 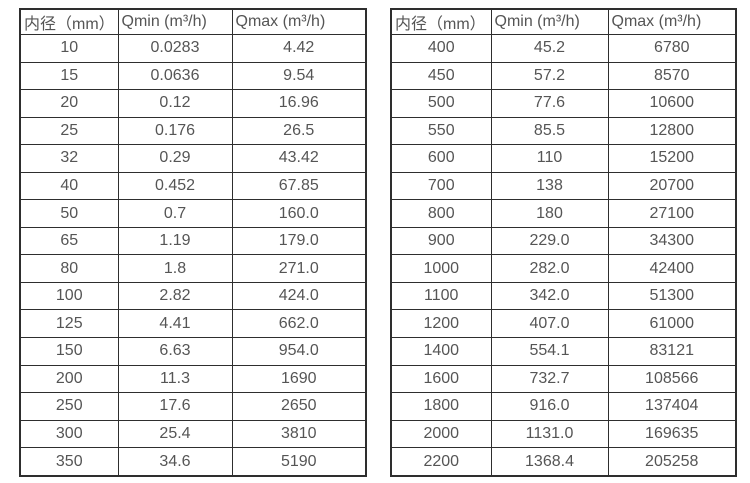 I want to click on cell-qmin: 85.5, so click(x=549, y=131).